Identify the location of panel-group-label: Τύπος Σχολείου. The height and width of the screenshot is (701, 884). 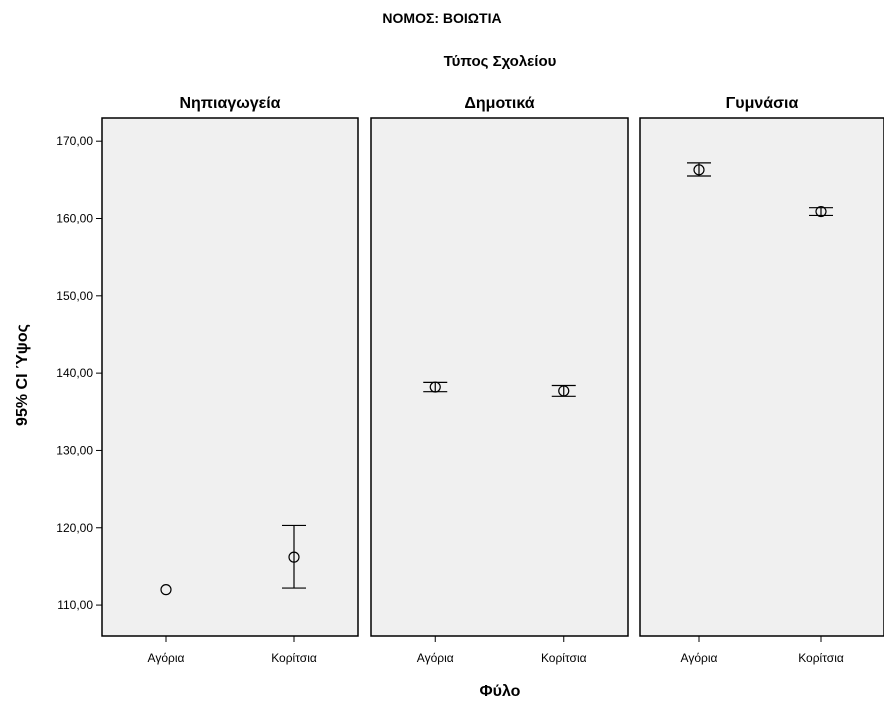
(500, 61).